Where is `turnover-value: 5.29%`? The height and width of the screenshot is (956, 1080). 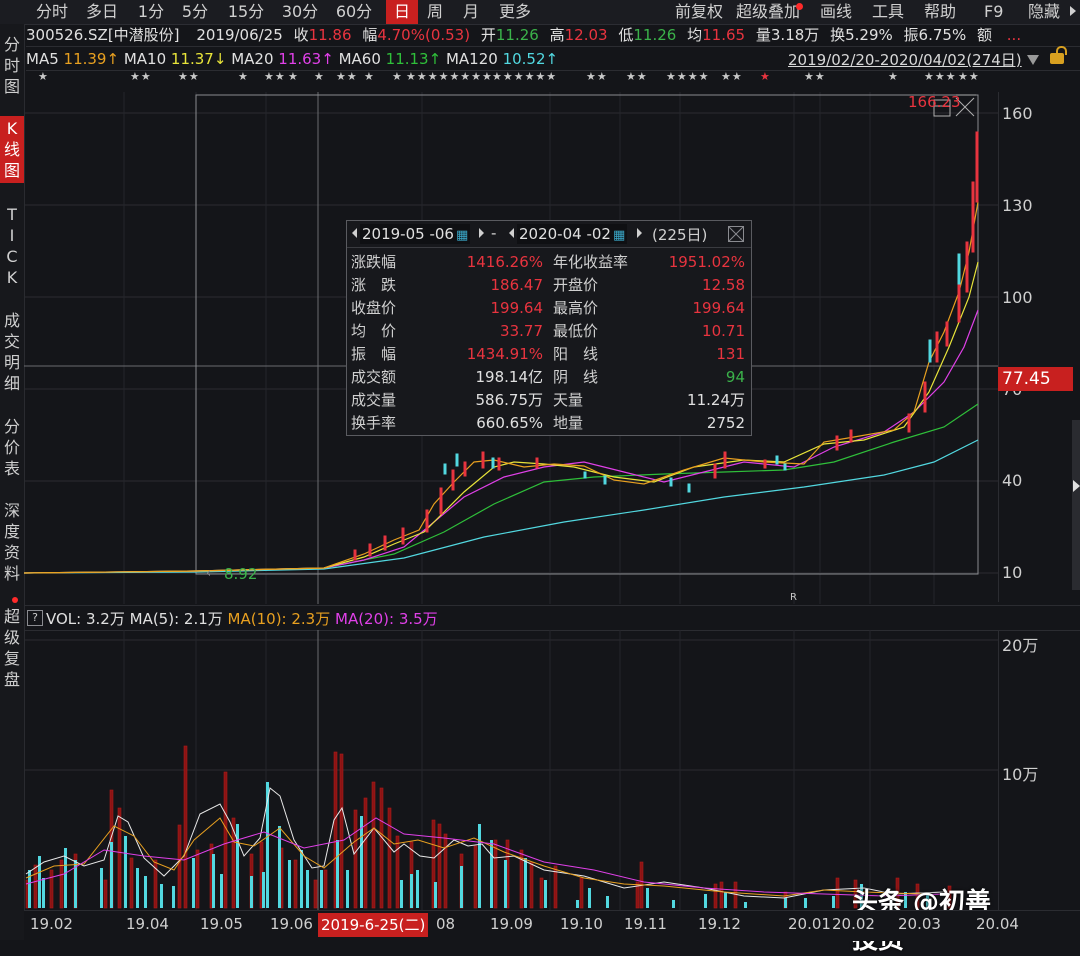 turnover-value: 5.29% is located at coordinates (869, 35).